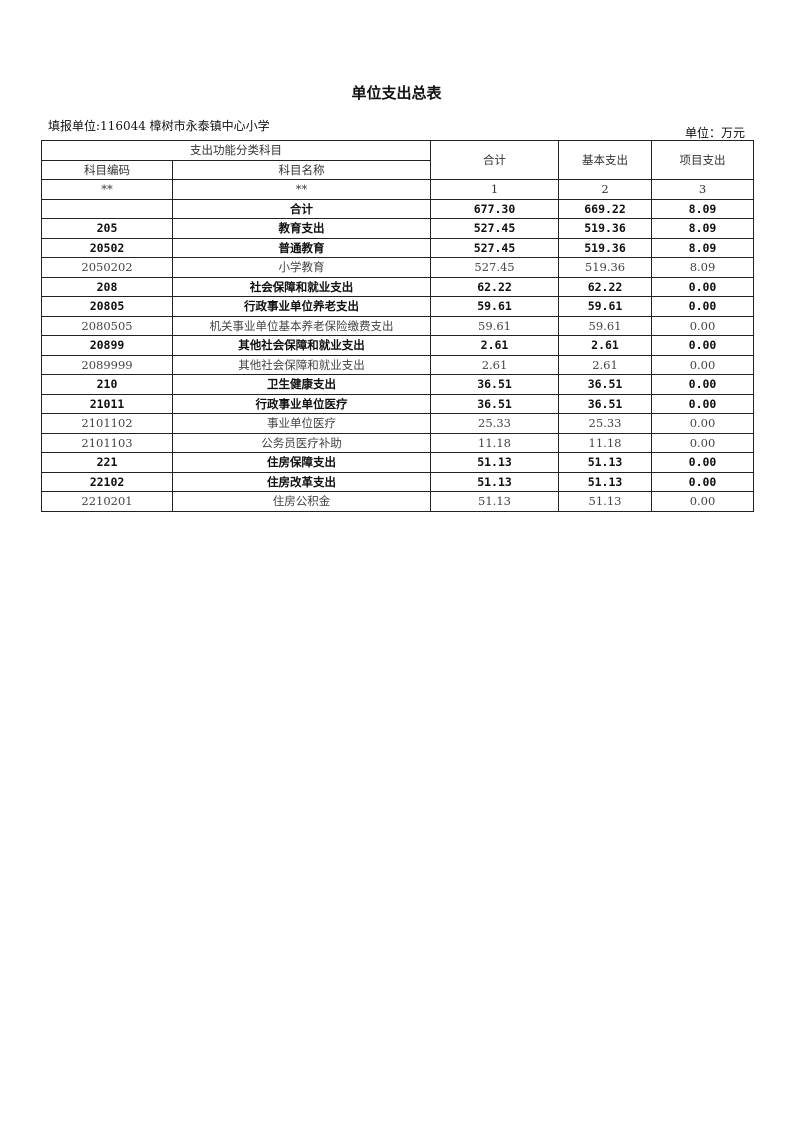  I want to click on cell-name: 事业单位医疗, so click(301, 423).